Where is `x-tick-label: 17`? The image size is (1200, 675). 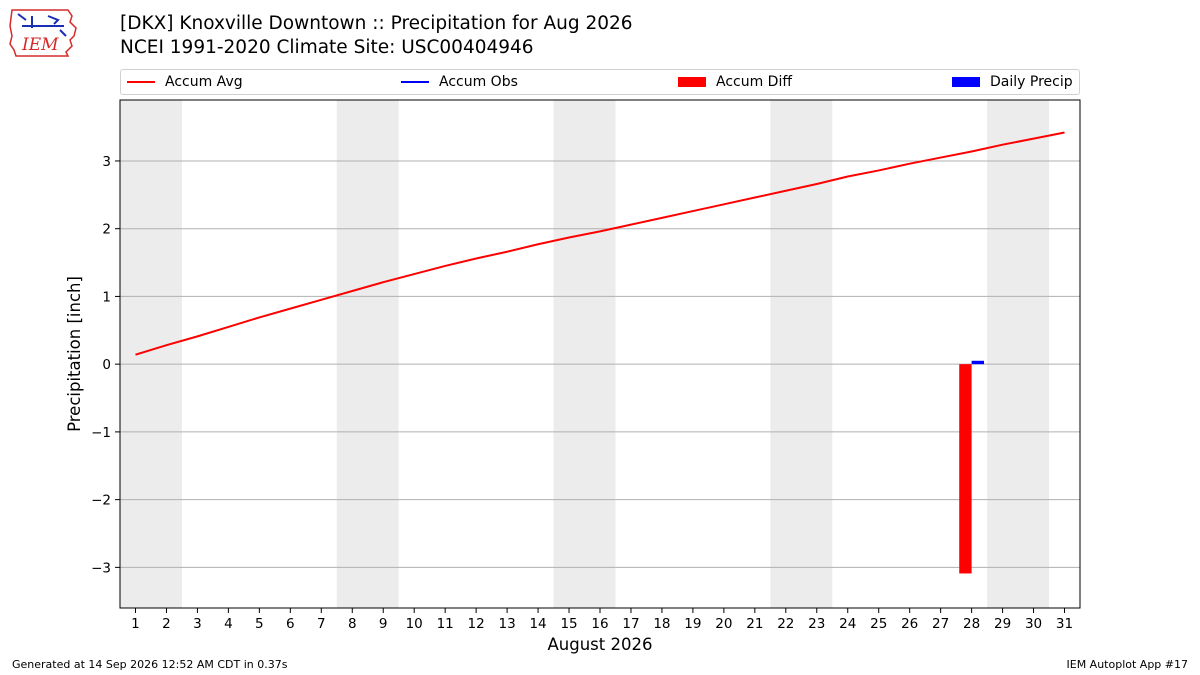 x-tick-label: 17 is located at coordinates (630, 624).